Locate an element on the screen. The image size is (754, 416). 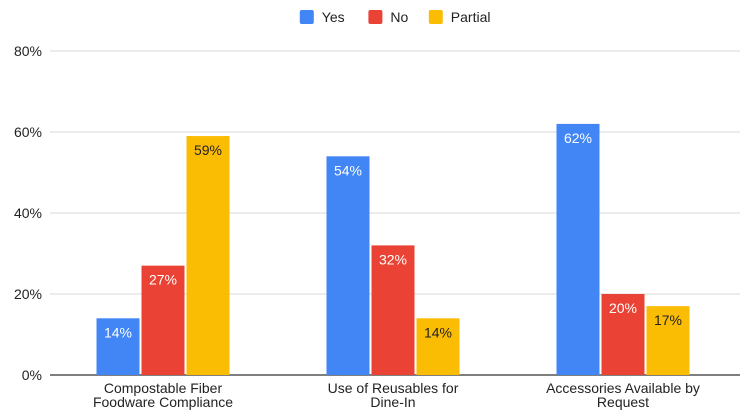
bar-data-label: 17% is located at coordinates (668, 320).